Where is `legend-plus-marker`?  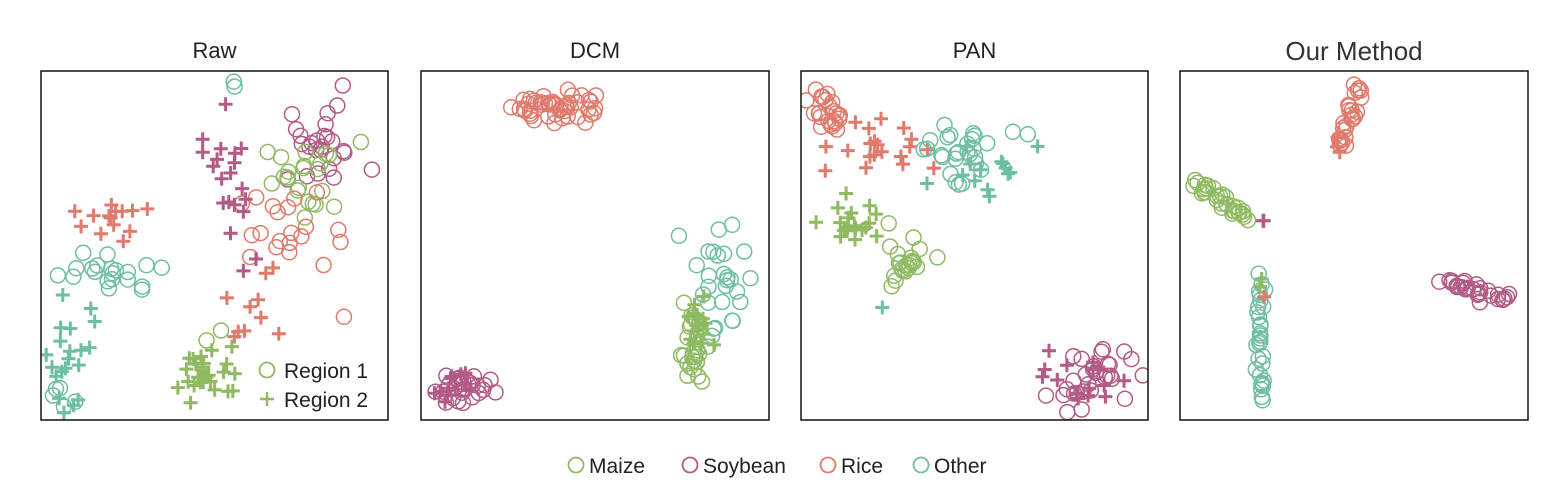 legend-plus-marker is located at coordinates (267, 399).